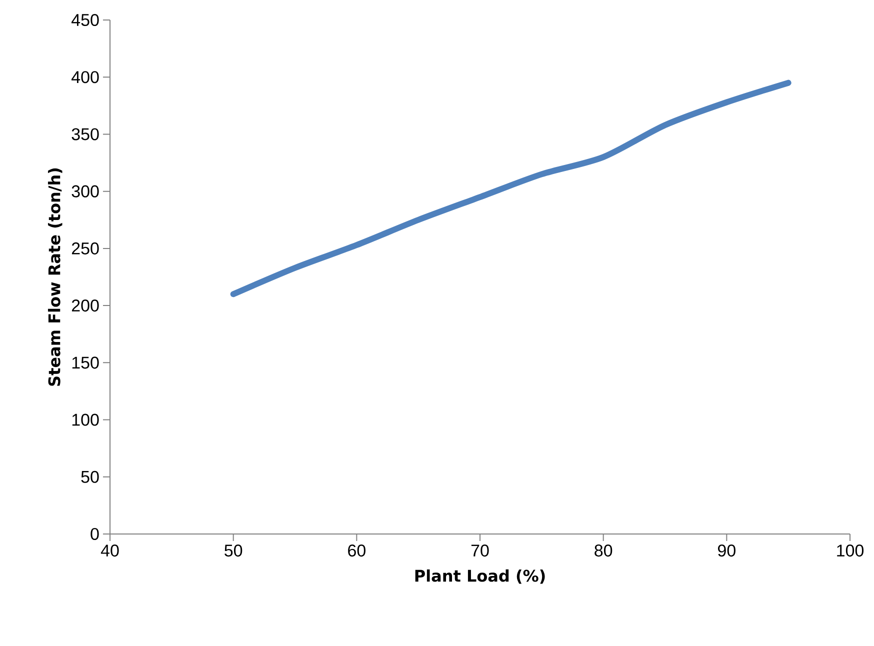 Image resolution: width=874 pixels, height=646 pixels. I want to click on x-tick-label: 40, so click(109, 550).